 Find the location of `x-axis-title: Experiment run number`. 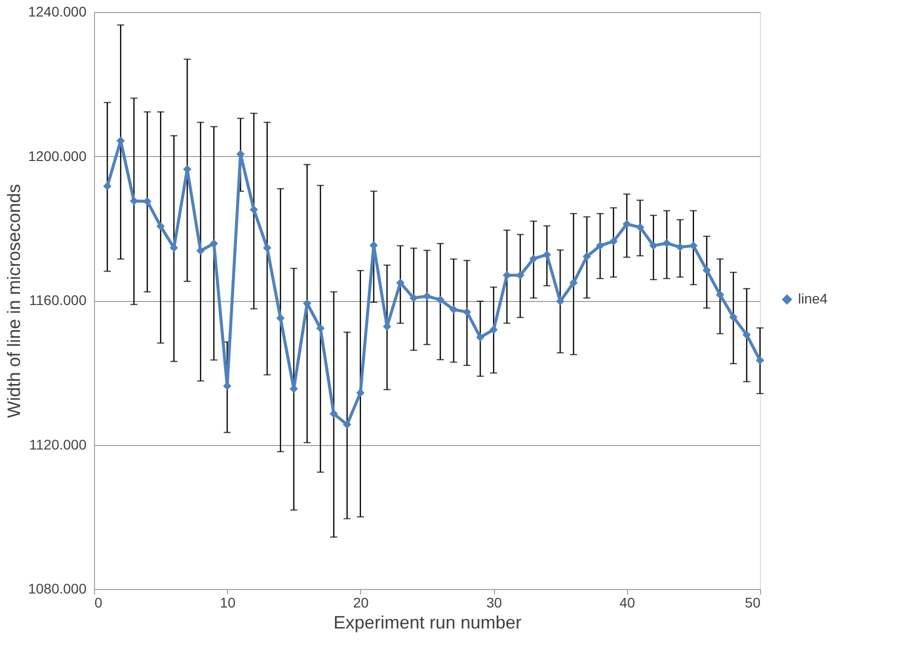

x-axis-title: Experiment run number is located at coordinates (427, 622).